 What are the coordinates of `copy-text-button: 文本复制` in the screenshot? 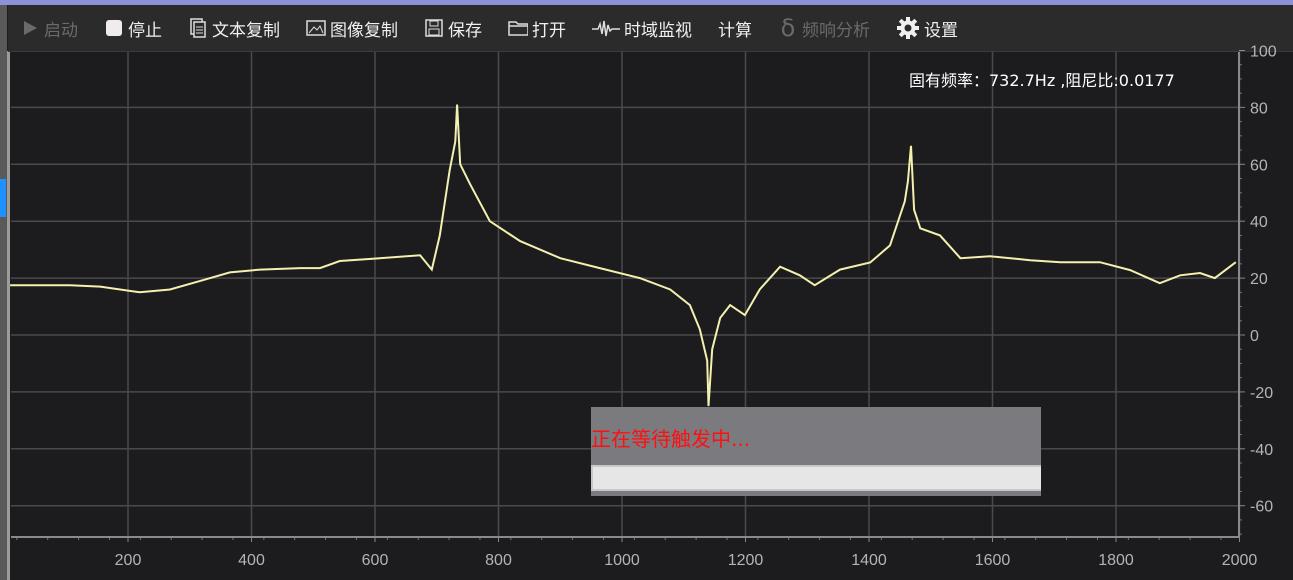 It's located at (234, 28).